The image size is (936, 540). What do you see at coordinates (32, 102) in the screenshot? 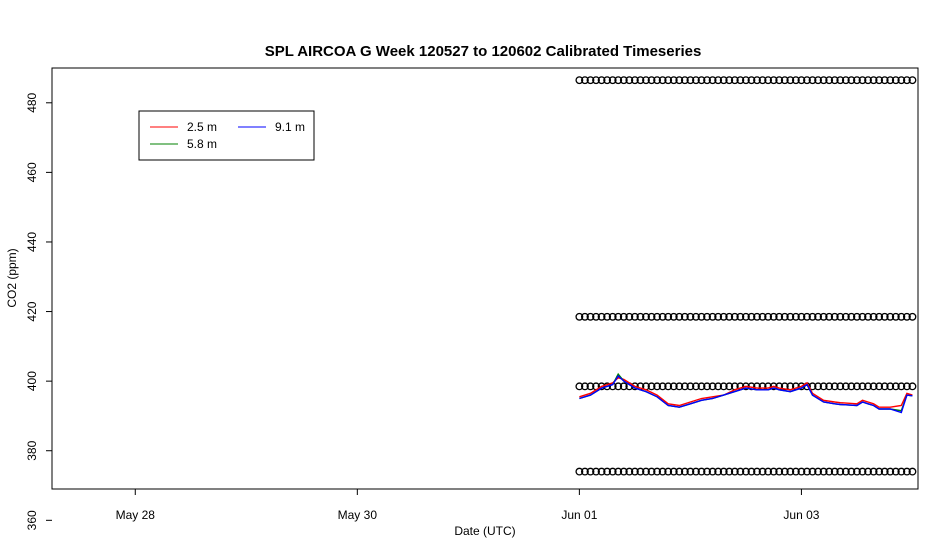
I see `y-tick-label: 480` at bounding box center [32, 102].